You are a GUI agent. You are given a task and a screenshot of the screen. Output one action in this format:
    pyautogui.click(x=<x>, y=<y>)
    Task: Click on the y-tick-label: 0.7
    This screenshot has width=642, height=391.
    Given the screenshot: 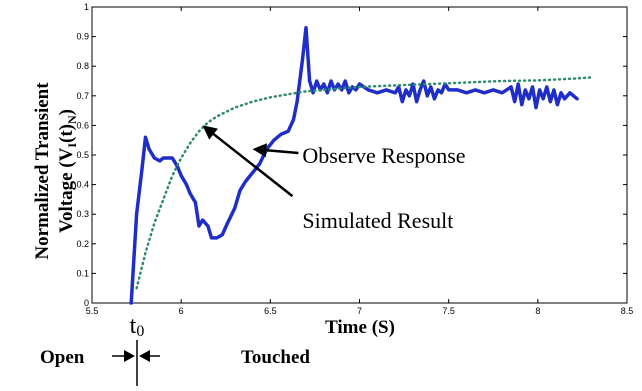 What is the action you would take?
    pyautogui.click(x=82, y=96)
    